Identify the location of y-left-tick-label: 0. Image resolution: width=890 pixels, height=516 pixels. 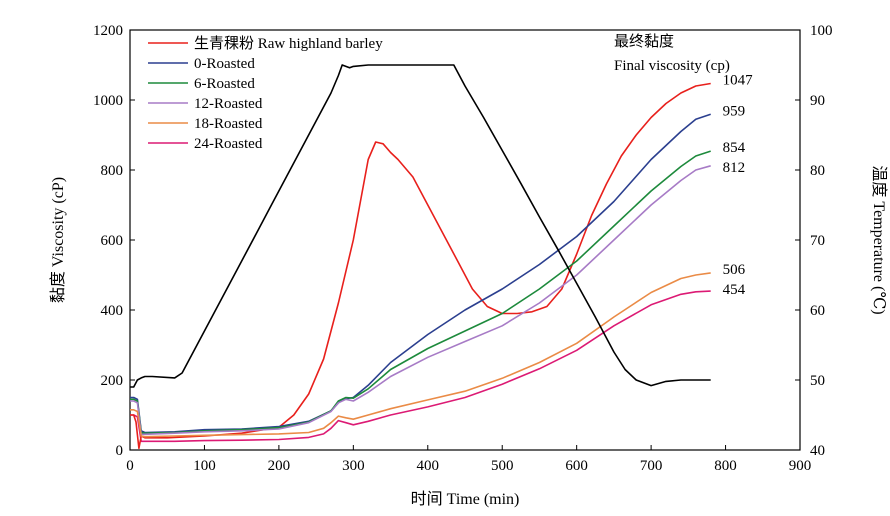
(120, 451).